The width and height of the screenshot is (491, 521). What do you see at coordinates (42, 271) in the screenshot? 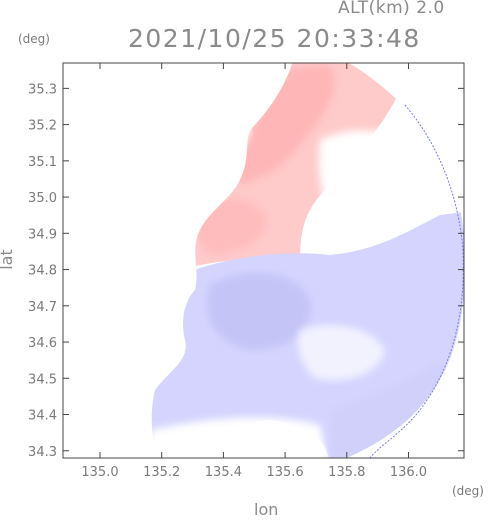
I see `y-tick-label: 34.8` at bounding box center [42, 271].